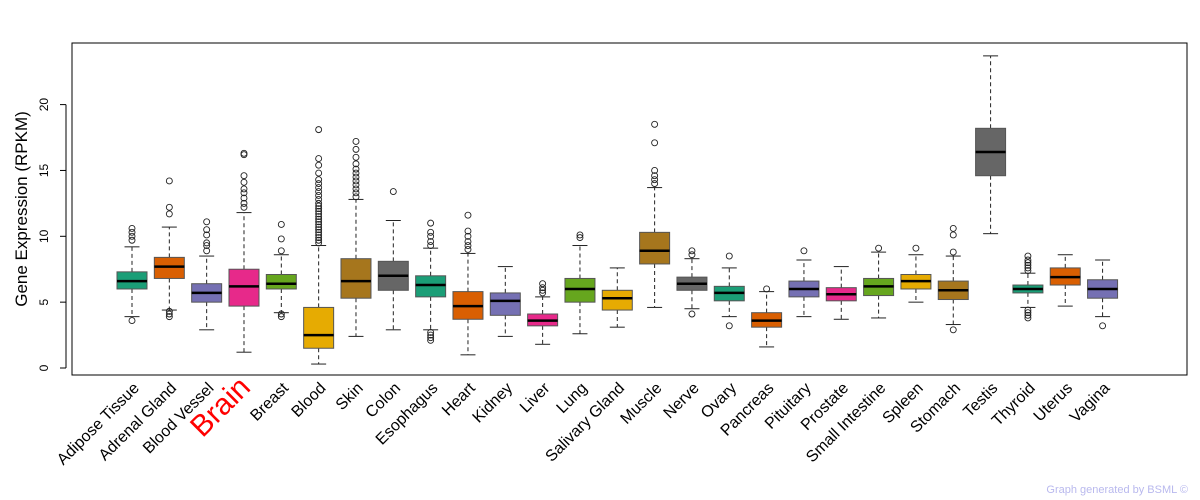 The width and height of the screenshot is (1200, 500). What do you see at coordinates (655, 214) in the screenshot?
I see `box-muscle` at bounding box center [655, 214].